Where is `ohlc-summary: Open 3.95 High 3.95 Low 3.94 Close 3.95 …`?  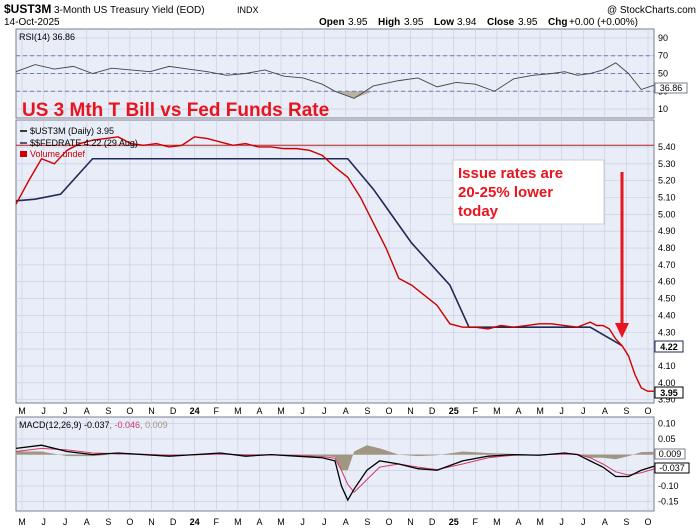 ohlc-summary: Open 3.95 High 3.95 Low 3.94 Close 3.95 … is located at coordinates (478, 22).